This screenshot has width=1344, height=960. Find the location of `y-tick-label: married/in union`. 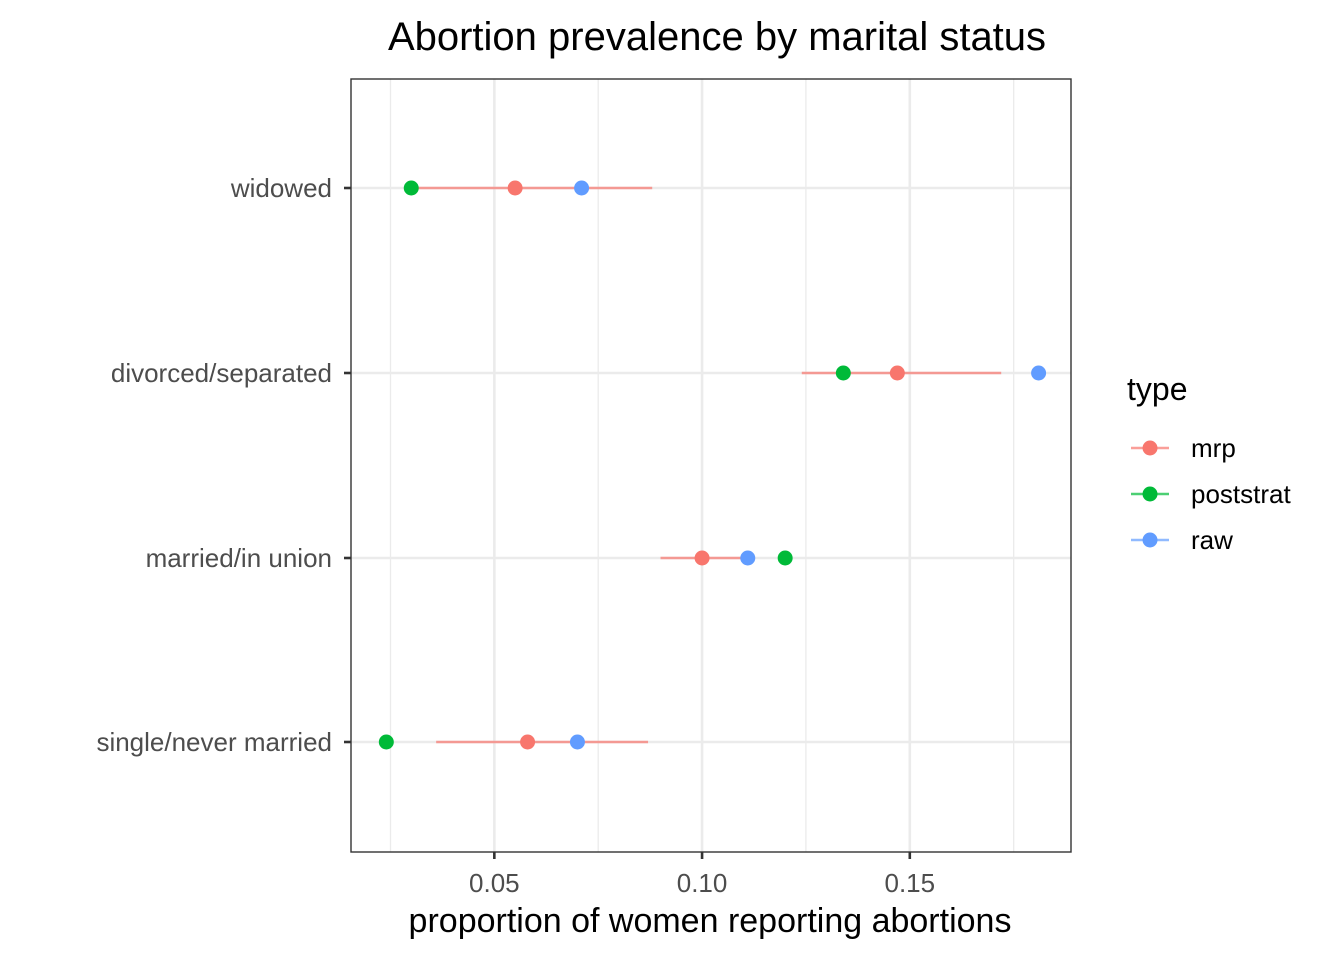

y-tick-label: married/in union is located at coordinates (239, 558).